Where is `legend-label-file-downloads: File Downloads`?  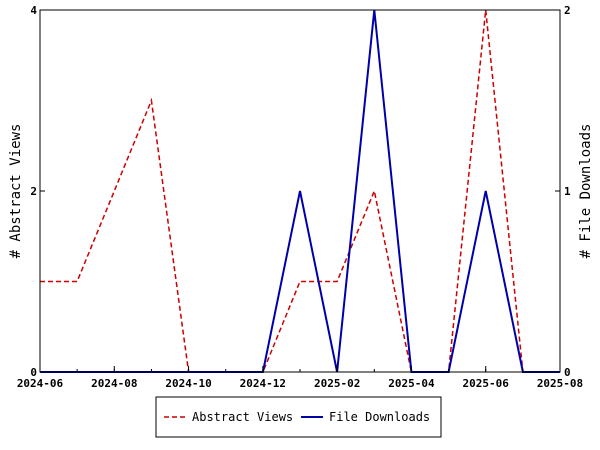
legend-label-file-downloads: File Downloads is located at coordinates (379, 417).